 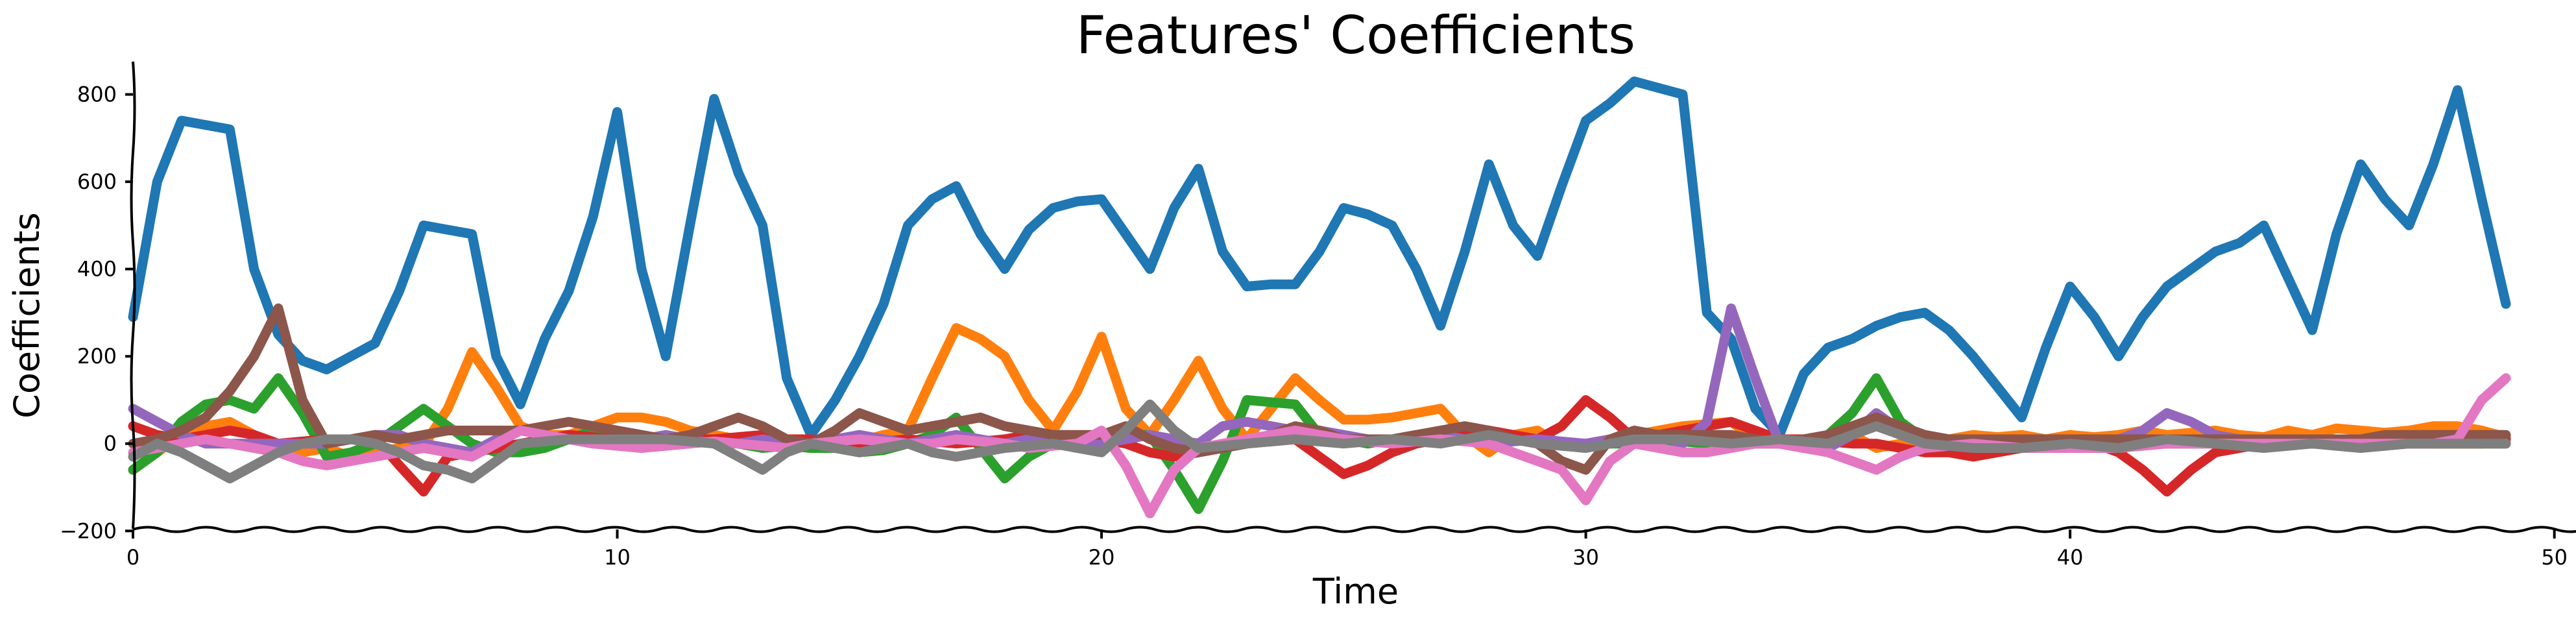 I want to click on x-tick-label: 20, so click(x=1102, y=558).